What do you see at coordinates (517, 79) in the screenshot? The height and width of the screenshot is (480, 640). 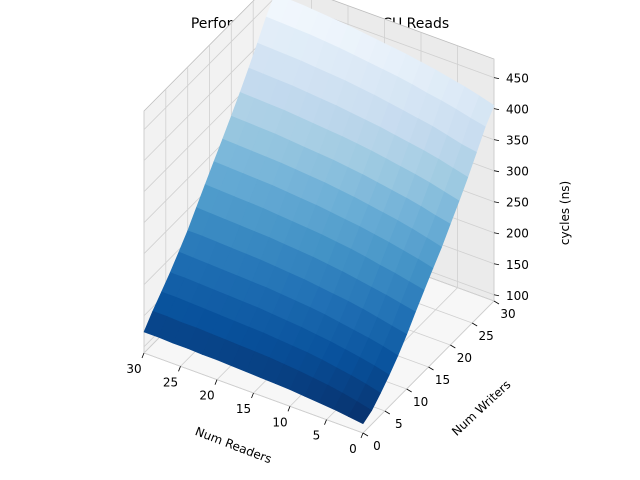 I see `z-tick-label: 450` at bounding box center [517, 79].